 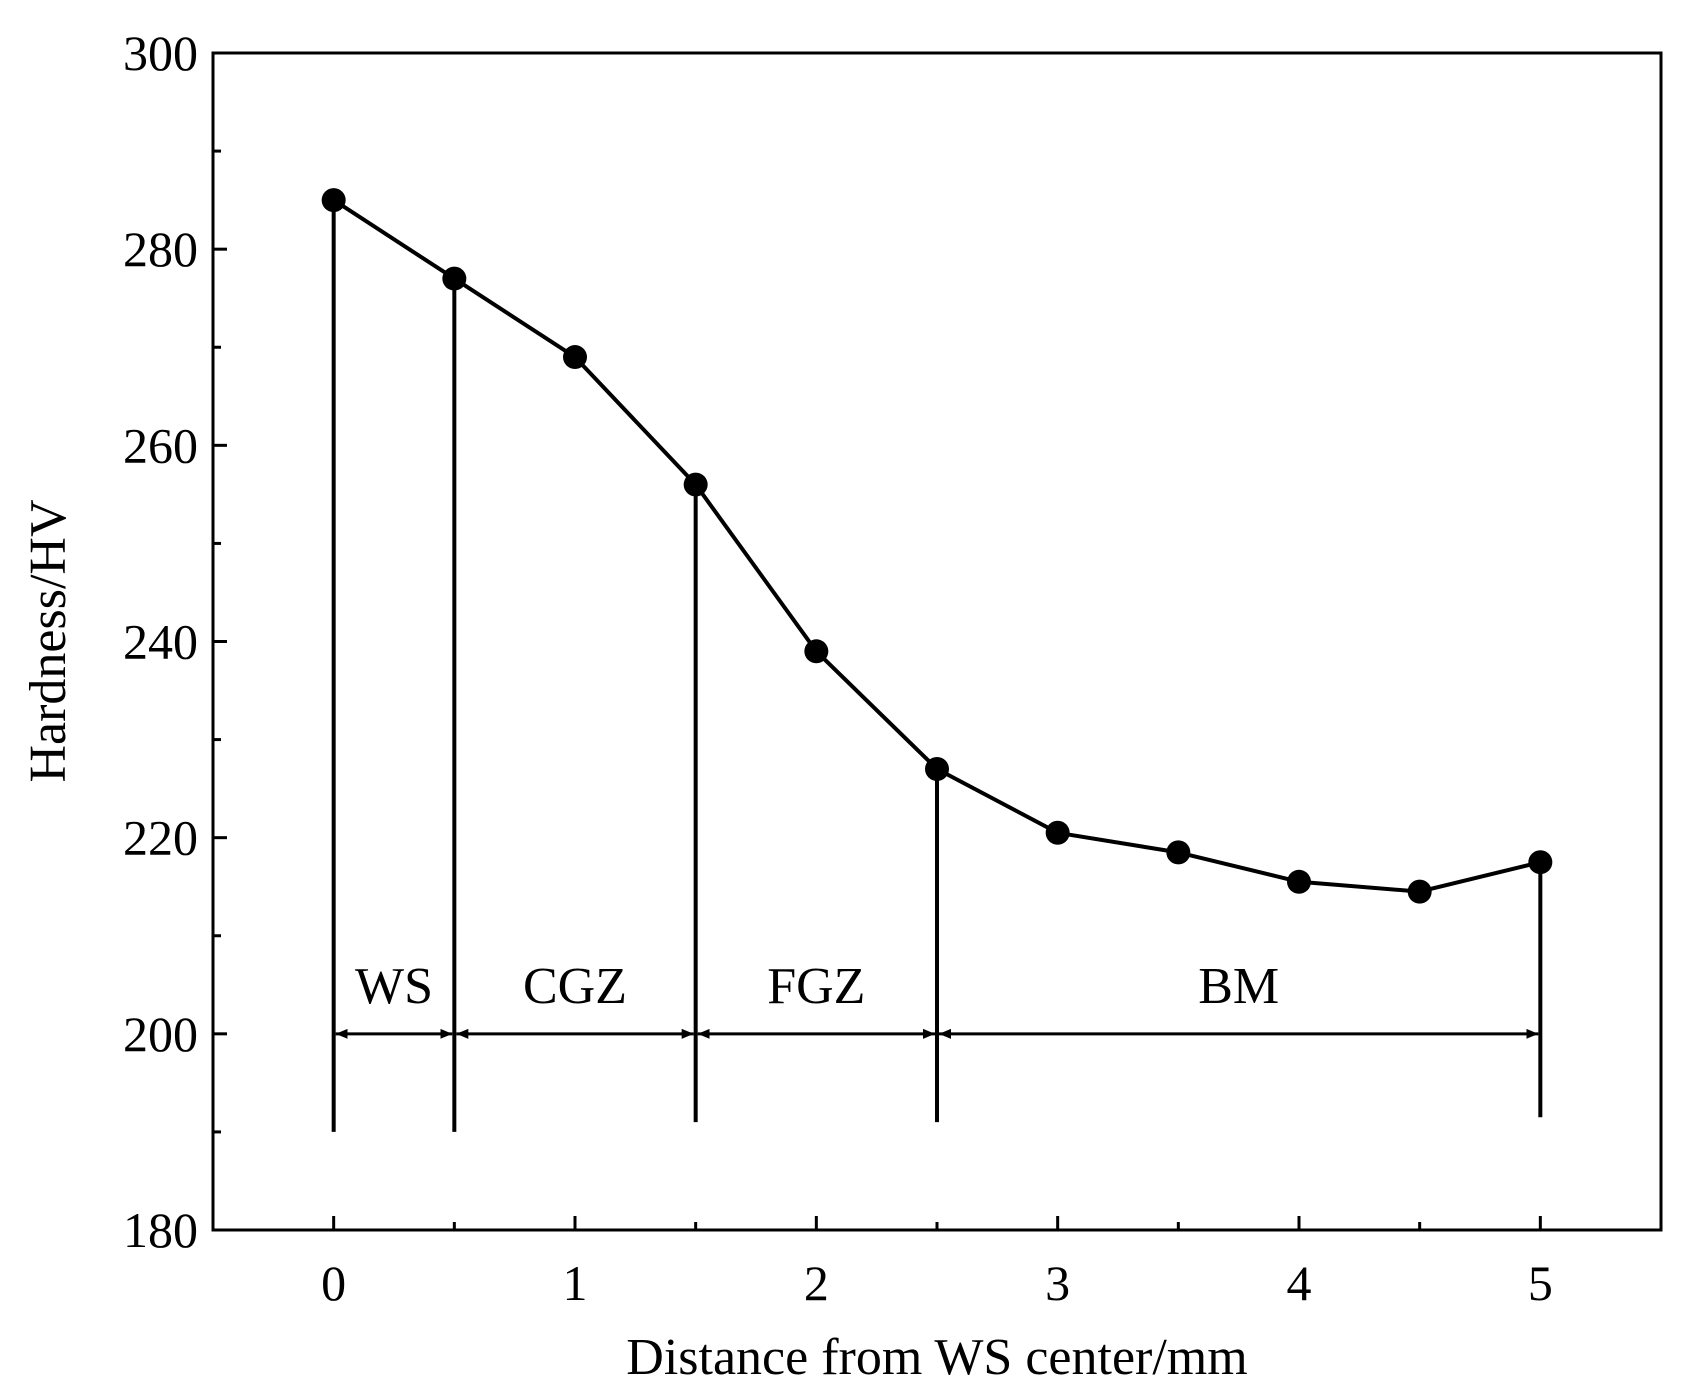 I want to click on y-tick-label: 200, so click(x=160, y=1034).